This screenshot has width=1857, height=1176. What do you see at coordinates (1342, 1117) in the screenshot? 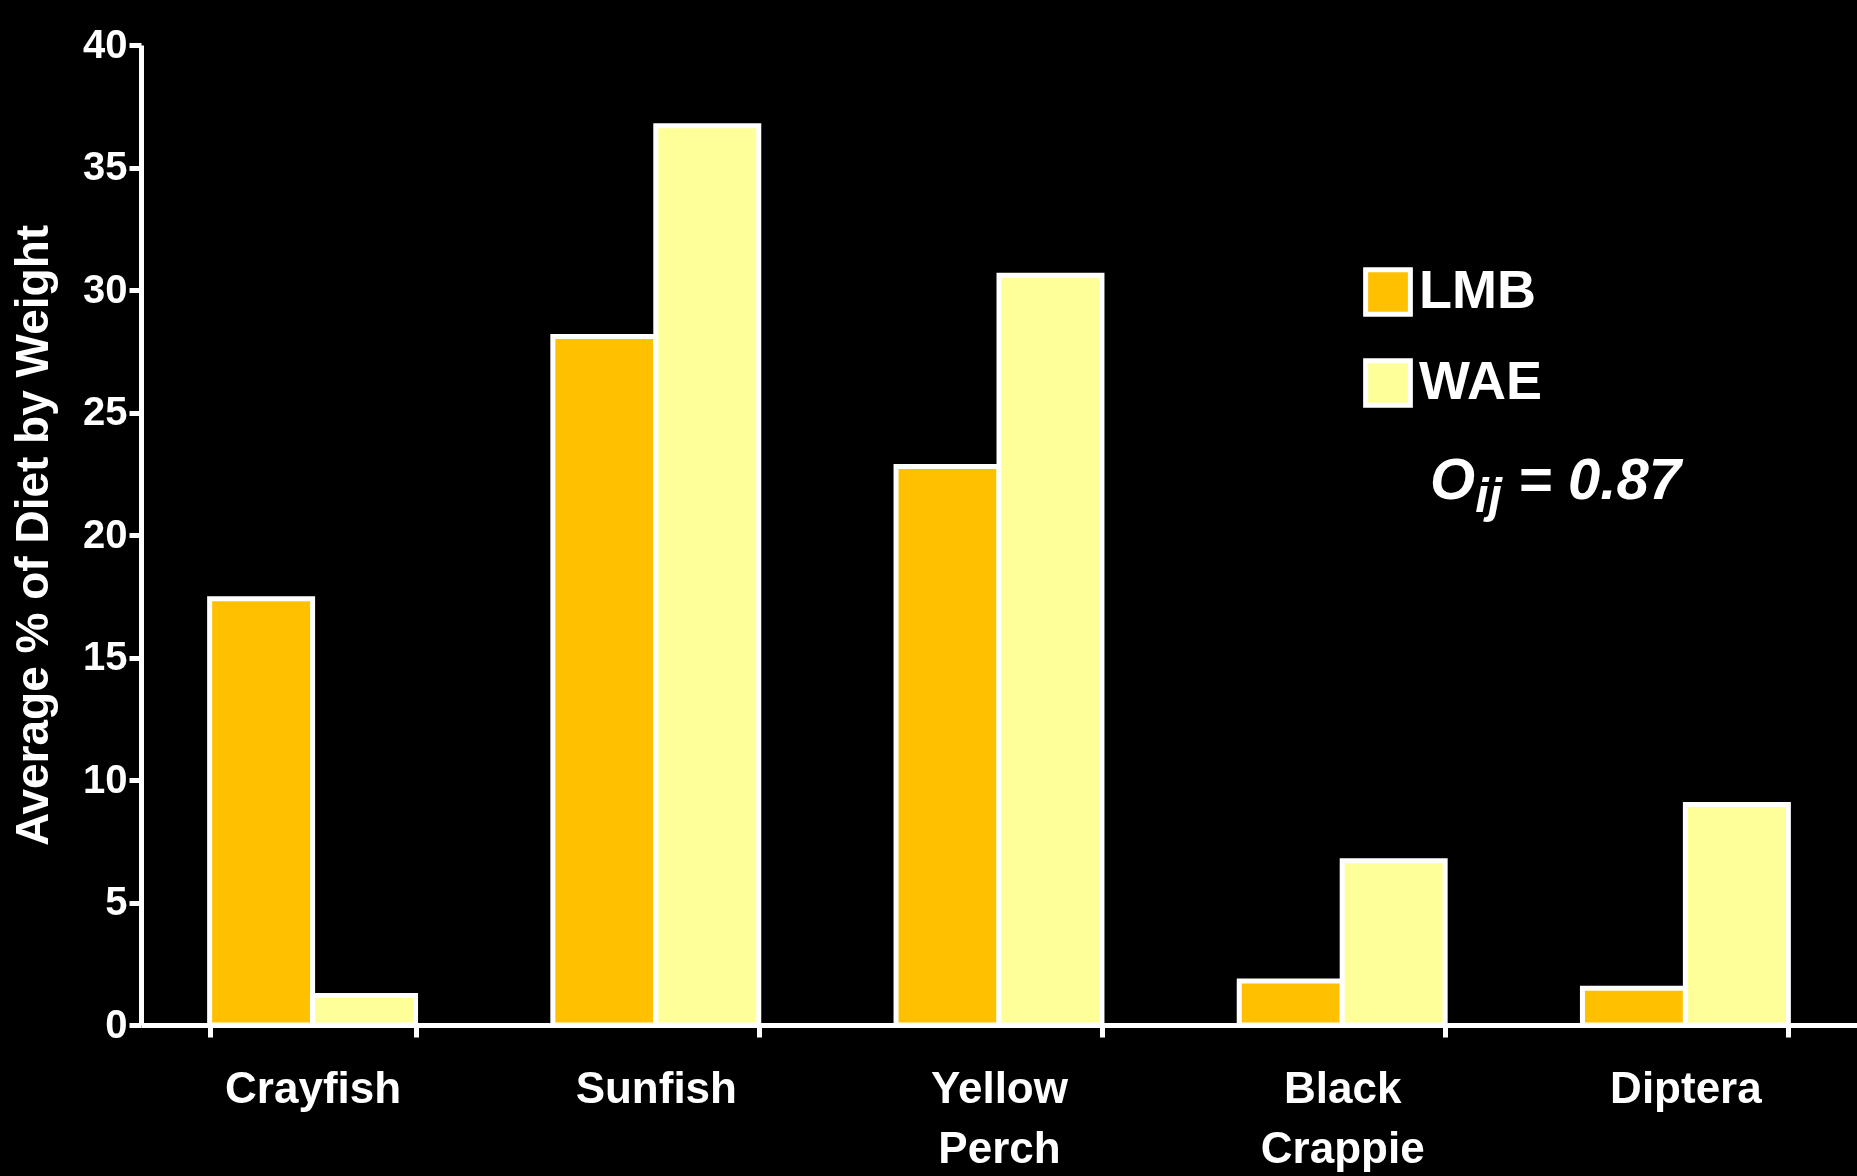
I see `x-tick-label: Black Crappie` at bounding box center [1342, 1117].